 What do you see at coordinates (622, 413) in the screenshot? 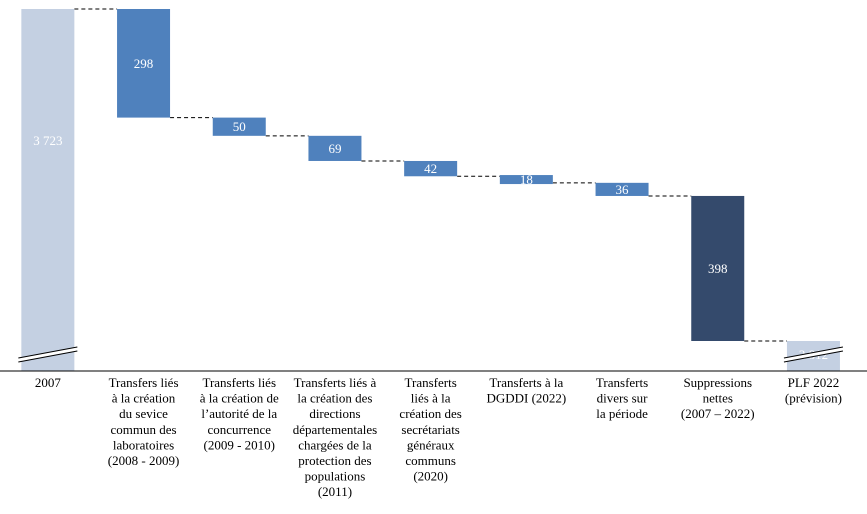
I see `category-label-line: la période` at bounding box center [622, 413].